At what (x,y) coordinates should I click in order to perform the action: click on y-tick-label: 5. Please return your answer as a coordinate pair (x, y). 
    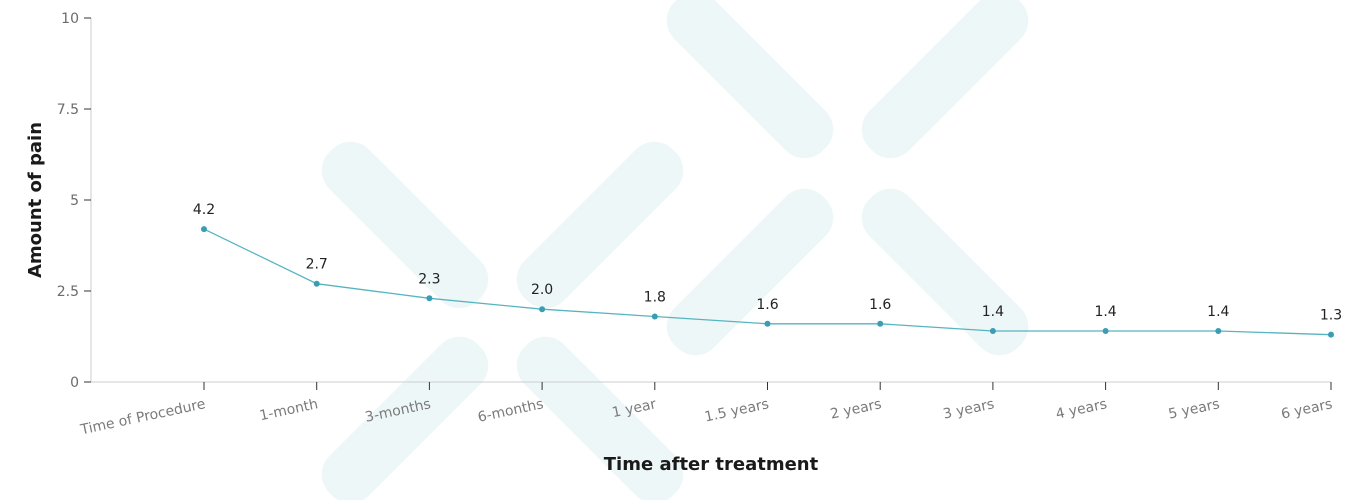
    Looking at the image, I should click on (74, 201).